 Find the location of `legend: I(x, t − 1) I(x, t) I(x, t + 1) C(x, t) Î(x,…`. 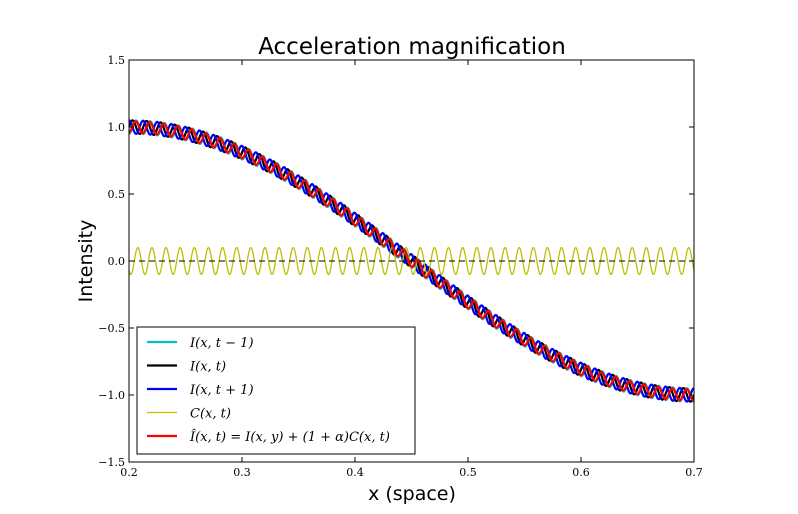

legend: I(x, t − 1) I(x, t) I(x, t + 1) C(x, t) Î(x,… is located at coordinates (276, 390).